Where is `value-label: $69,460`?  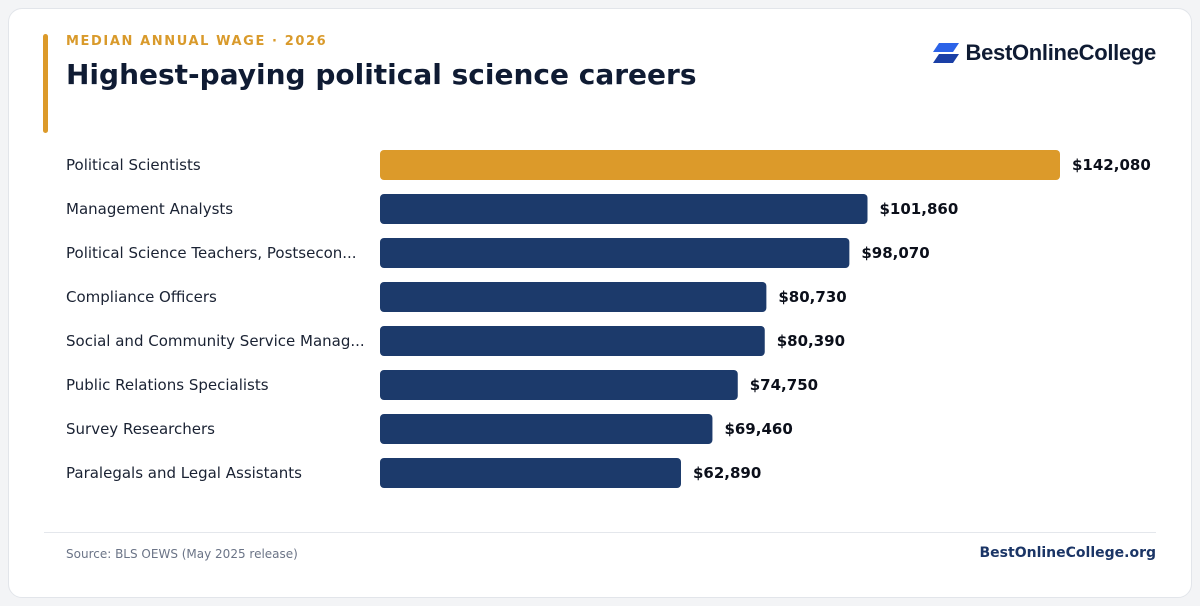 value-label: $69,460 is located at coordinates (758, 429).